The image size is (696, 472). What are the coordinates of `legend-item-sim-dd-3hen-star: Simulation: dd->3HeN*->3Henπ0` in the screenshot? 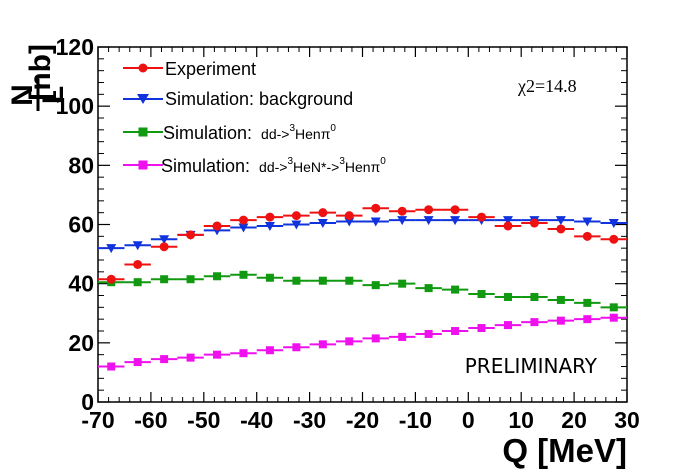 It's located at (254, 166).